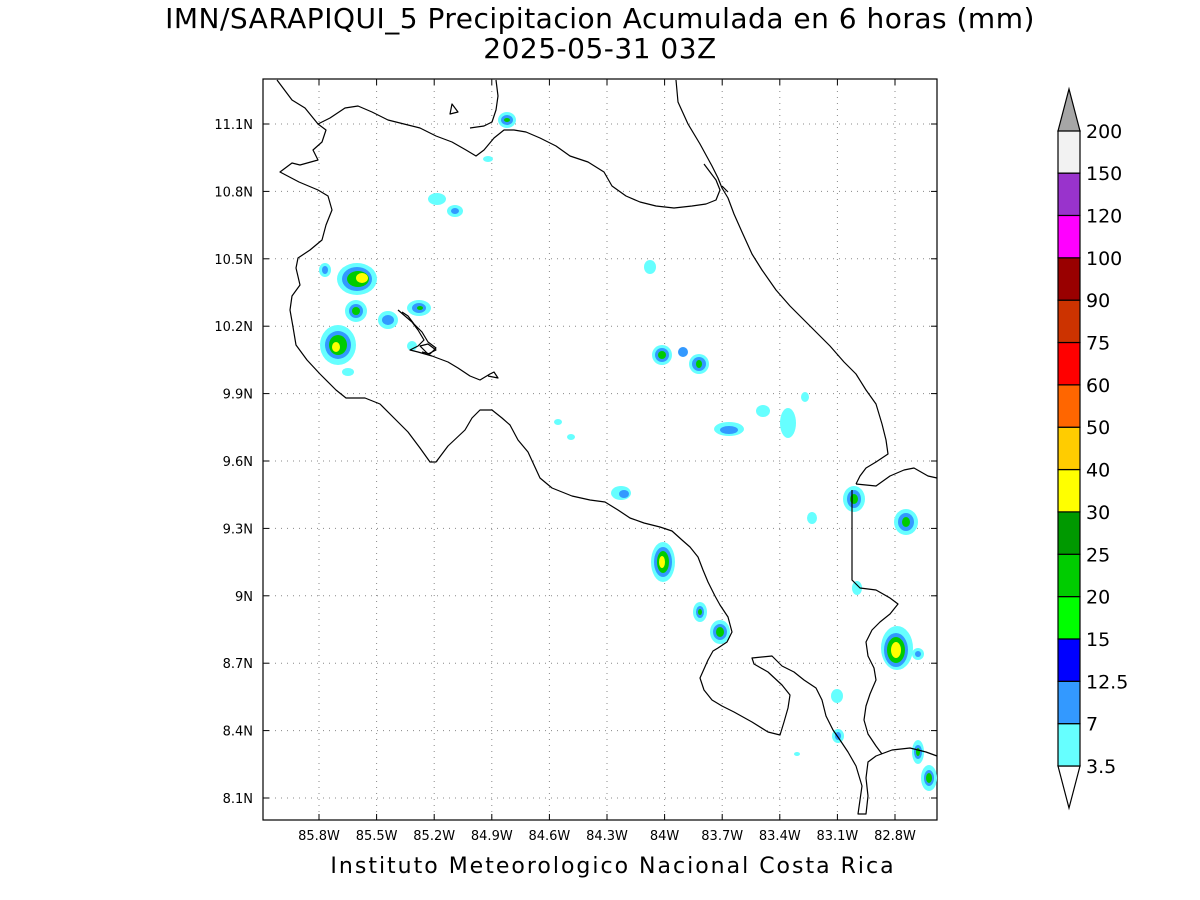  Describe the element at coordinates (780, 836) in the screenshot. I see `lon-tick-label: 83.4W` at that location.